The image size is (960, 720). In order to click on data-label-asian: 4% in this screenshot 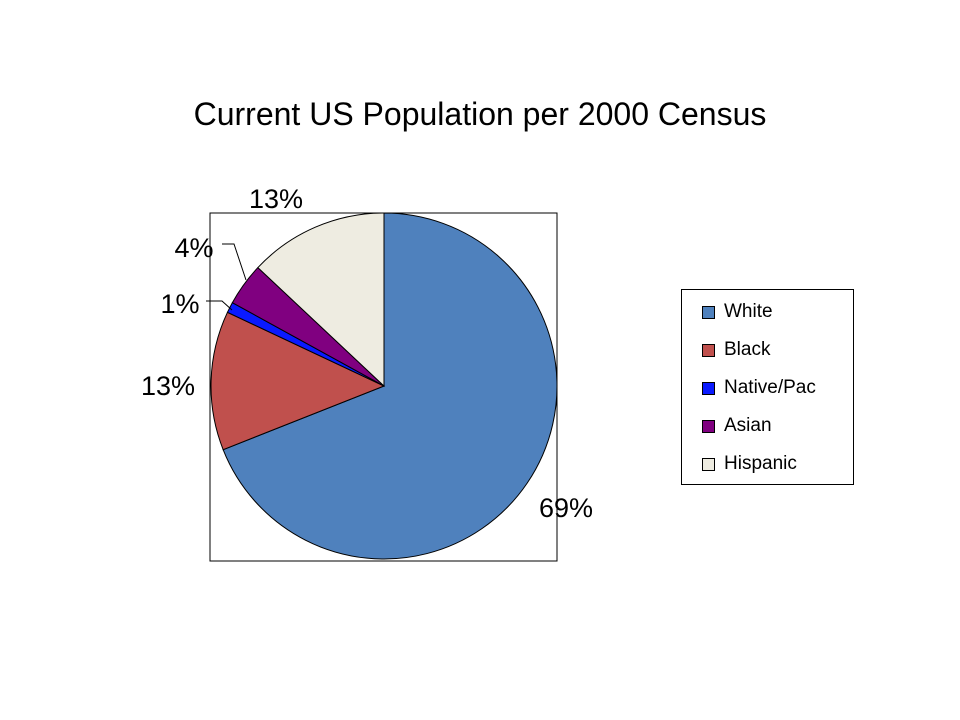, I will do `click(193, 248)`.